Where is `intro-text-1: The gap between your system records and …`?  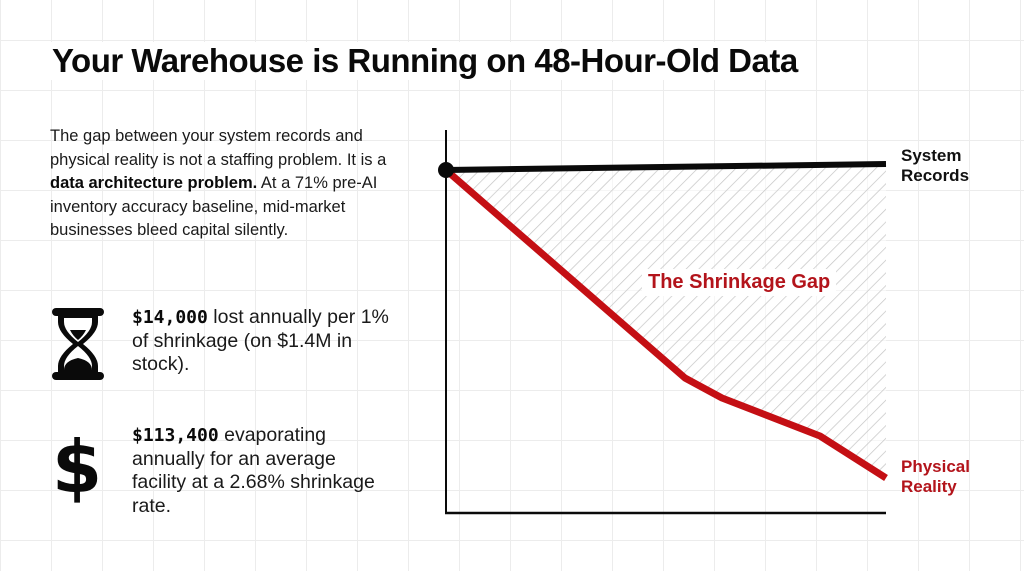
intro-text-1: The gap between your system records and … is located at coordinates (218, 148).